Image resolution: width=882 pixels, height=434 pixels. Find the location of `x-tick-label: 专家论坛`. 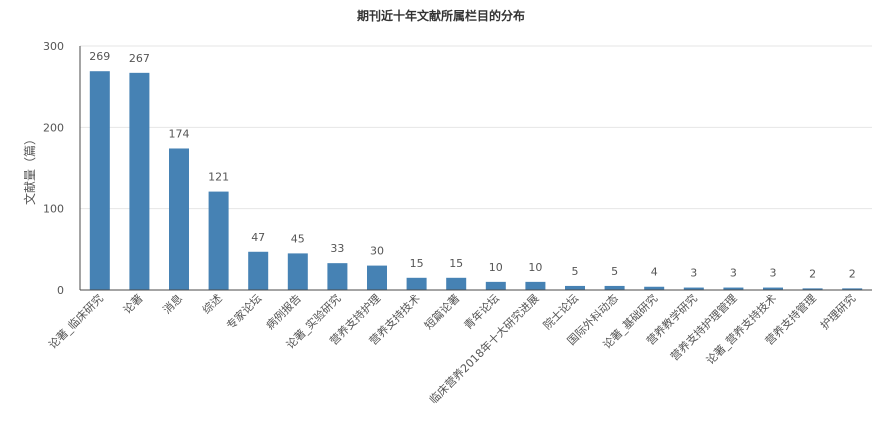

x-tick-label: 专家论坛 is located at coordinates (243, 311).